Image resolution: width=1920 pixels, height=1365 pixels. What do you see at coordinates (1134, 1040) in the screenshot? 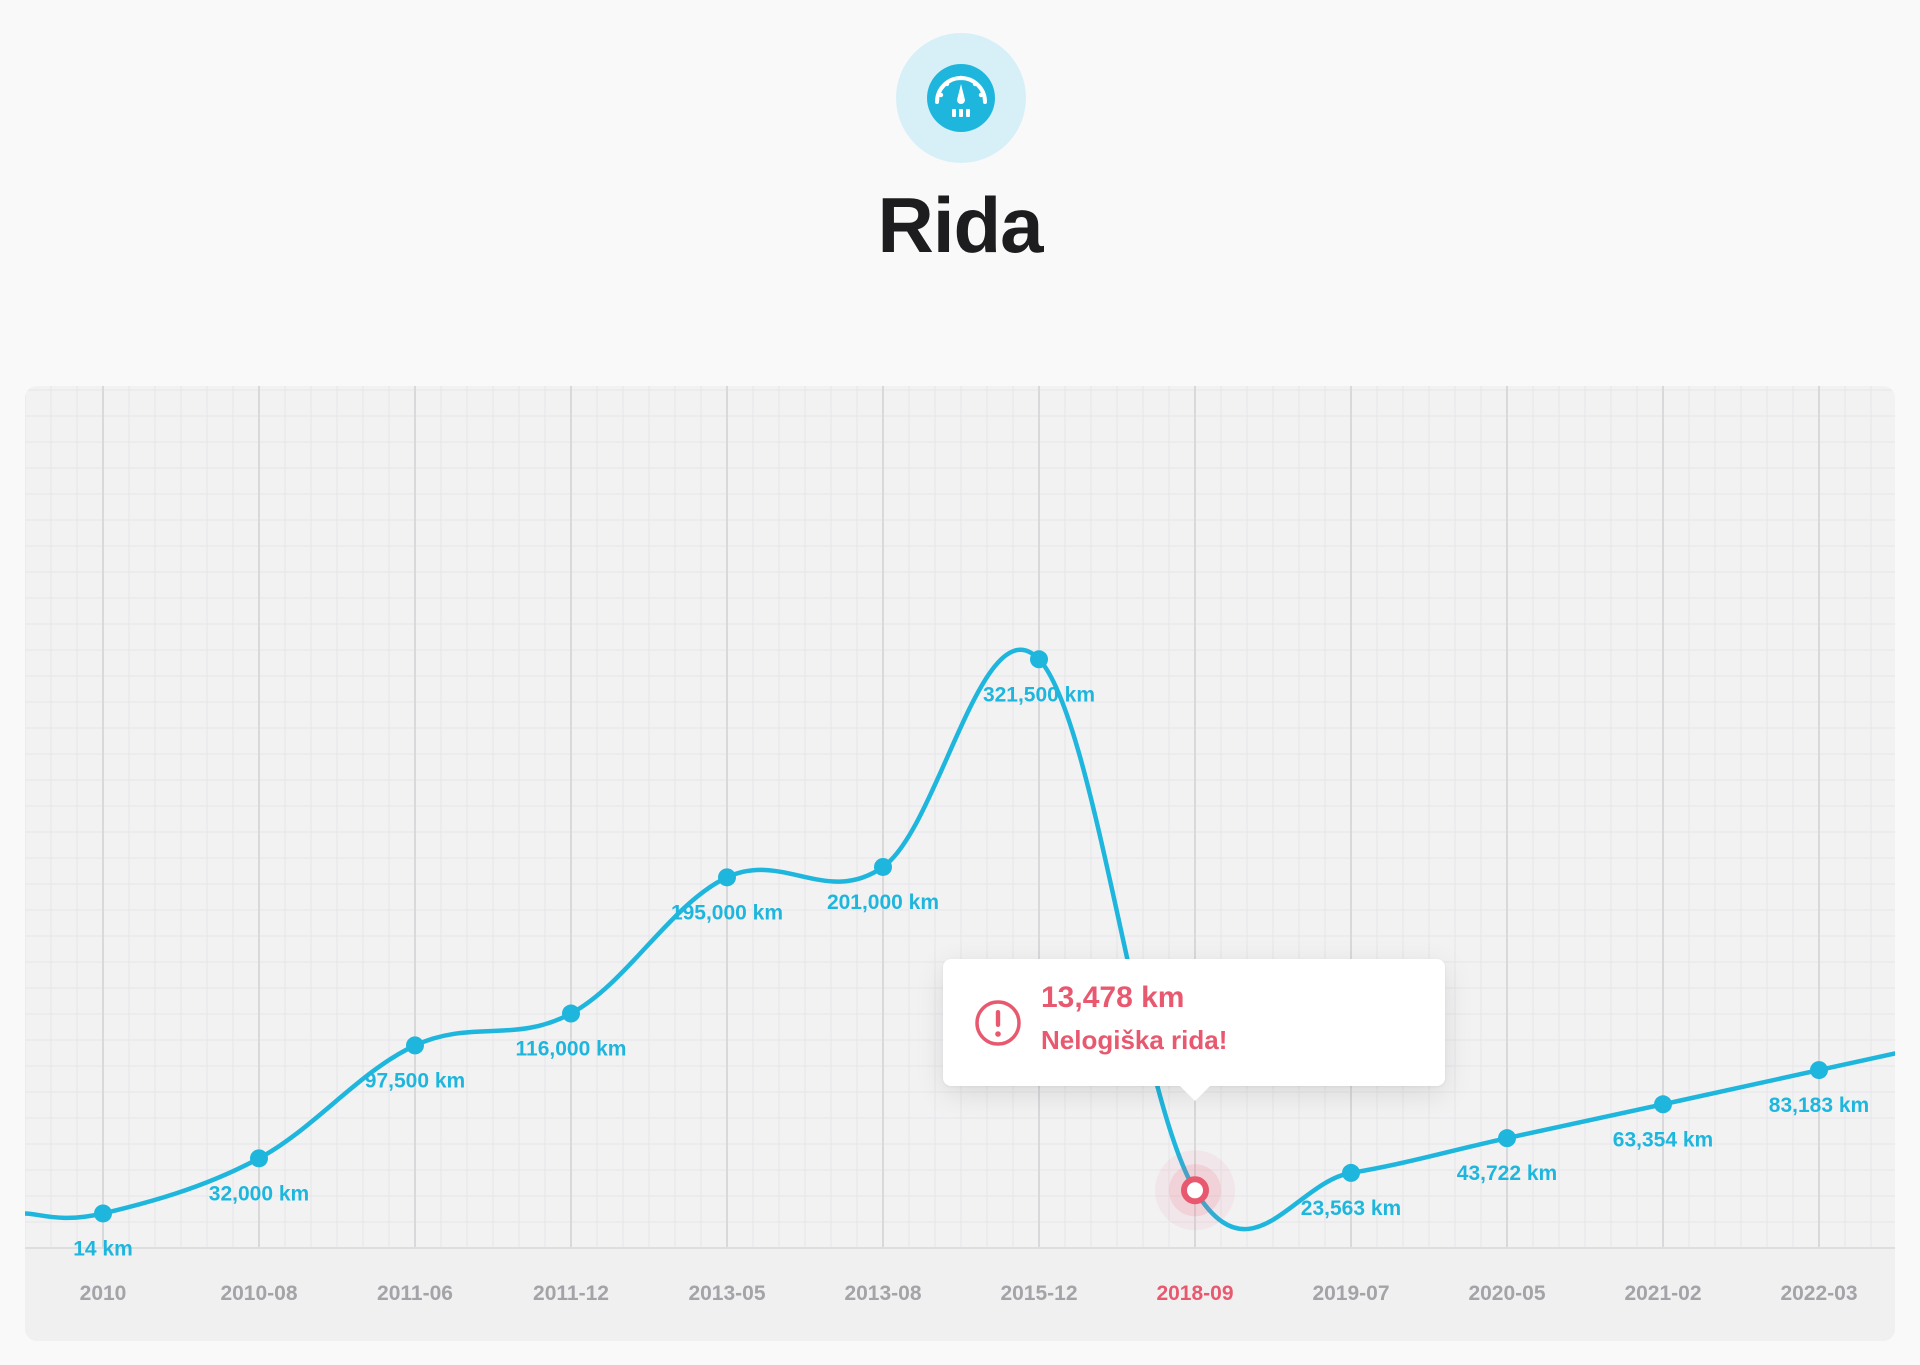
I see `tooltip-message: Nelogiška rida!` at bounding box center [1134, 1040].